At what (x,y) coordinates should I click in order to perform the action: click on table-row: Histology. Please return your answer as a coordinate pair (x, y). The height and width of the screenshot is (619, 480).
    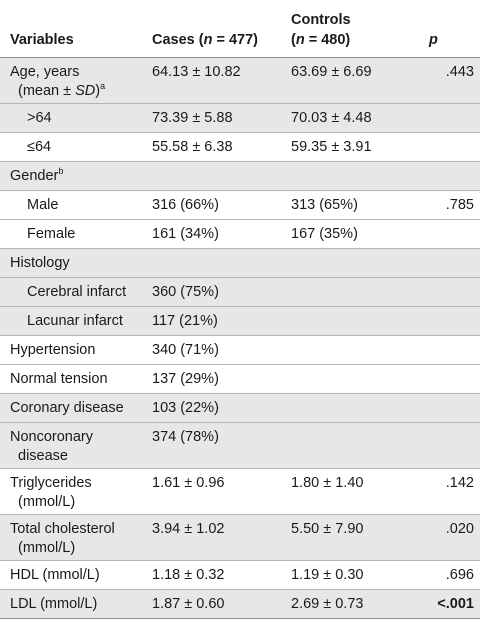
    Looking at the image, I should click on (240, 262).